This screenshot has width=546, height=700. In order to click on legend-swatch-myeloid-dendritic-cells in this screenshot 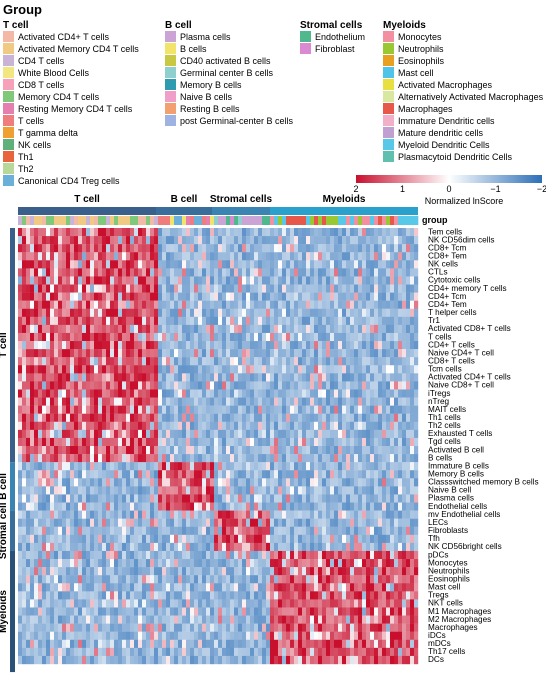, I will do `click(388, 144)`.